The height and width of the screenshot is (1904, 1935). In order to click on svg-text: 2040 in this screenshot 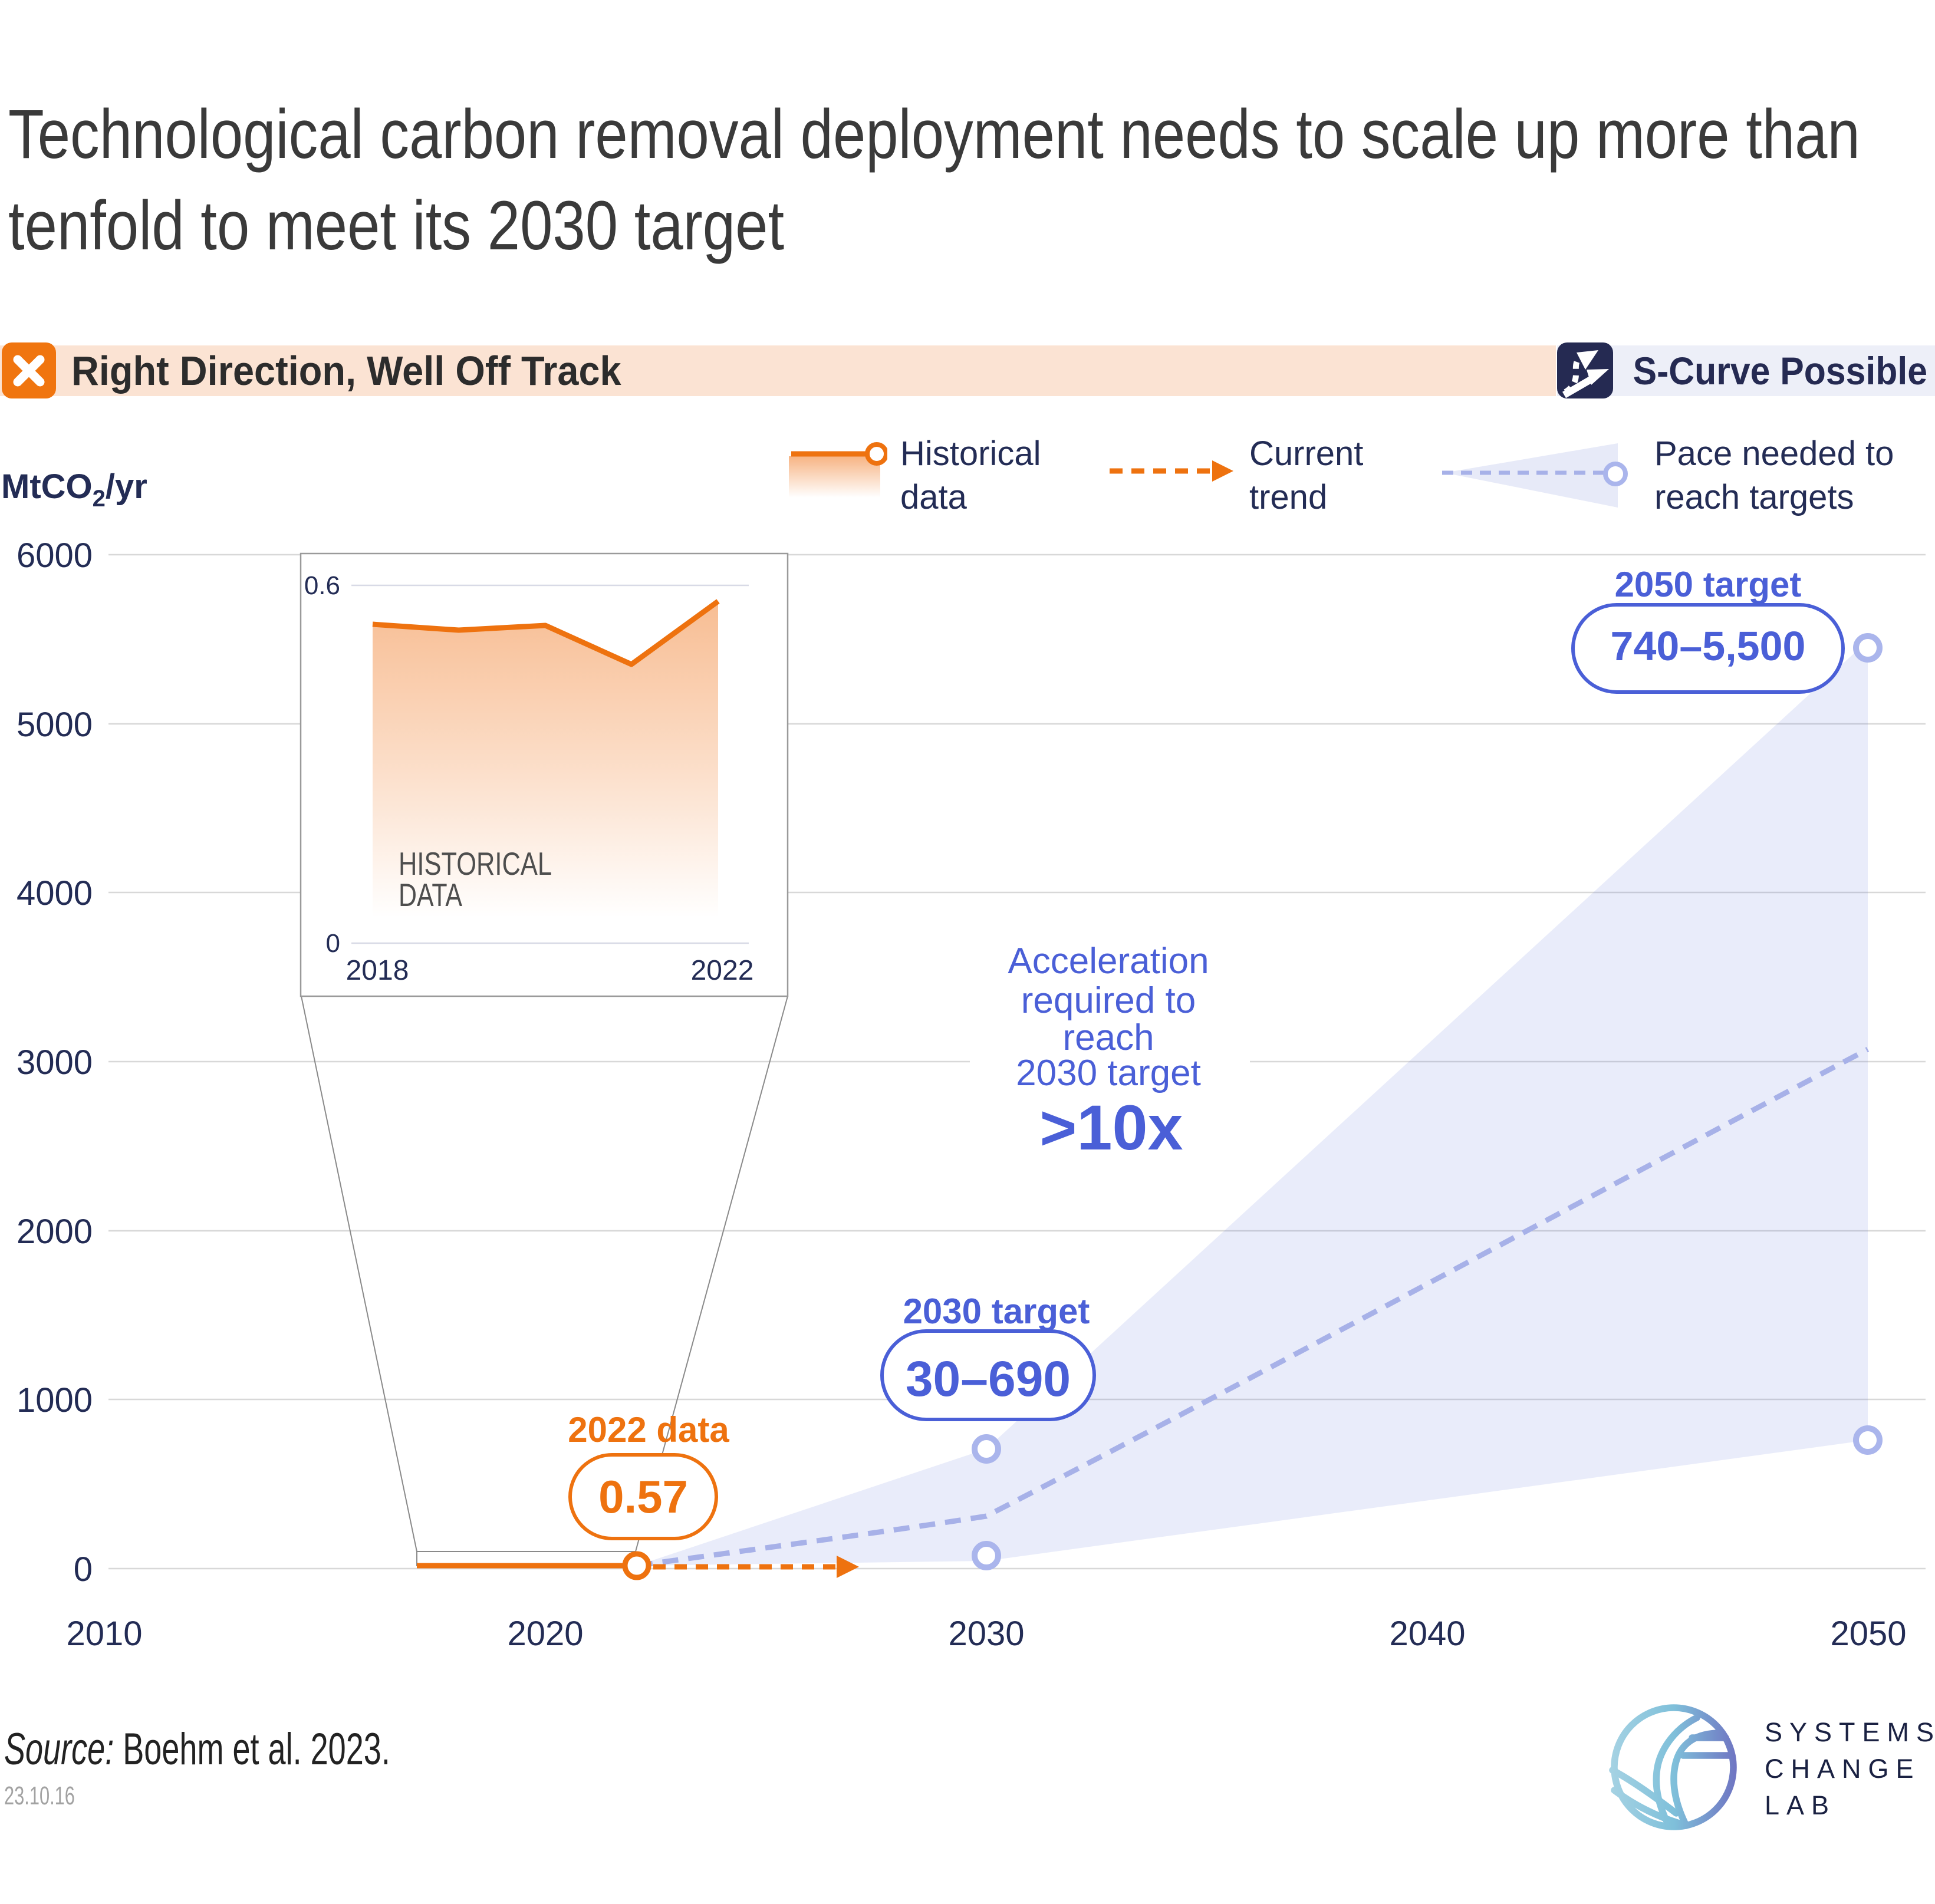, I will do `click(1427, 1634)`.